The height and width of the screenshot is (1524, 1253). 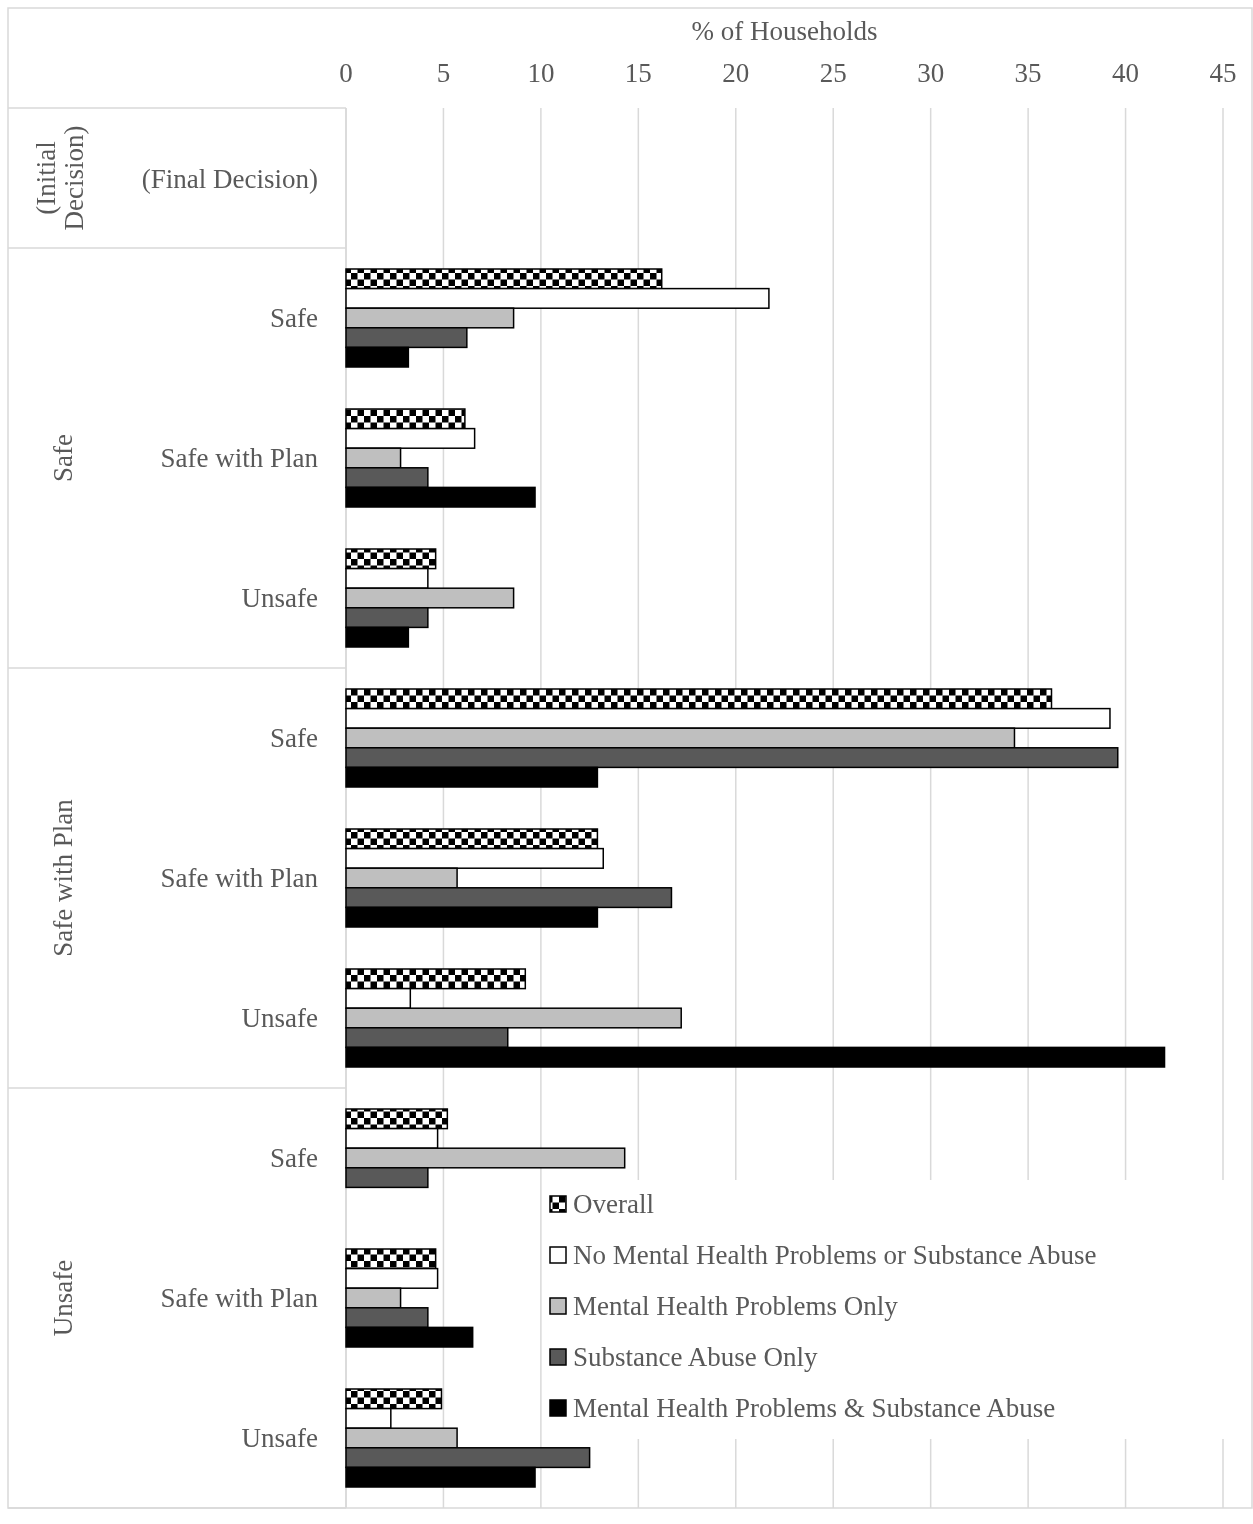 What do you see at coordinates (63, 877) in the screenshot?
I see `text: Safe with Plan` at bounding box center [63, 877].